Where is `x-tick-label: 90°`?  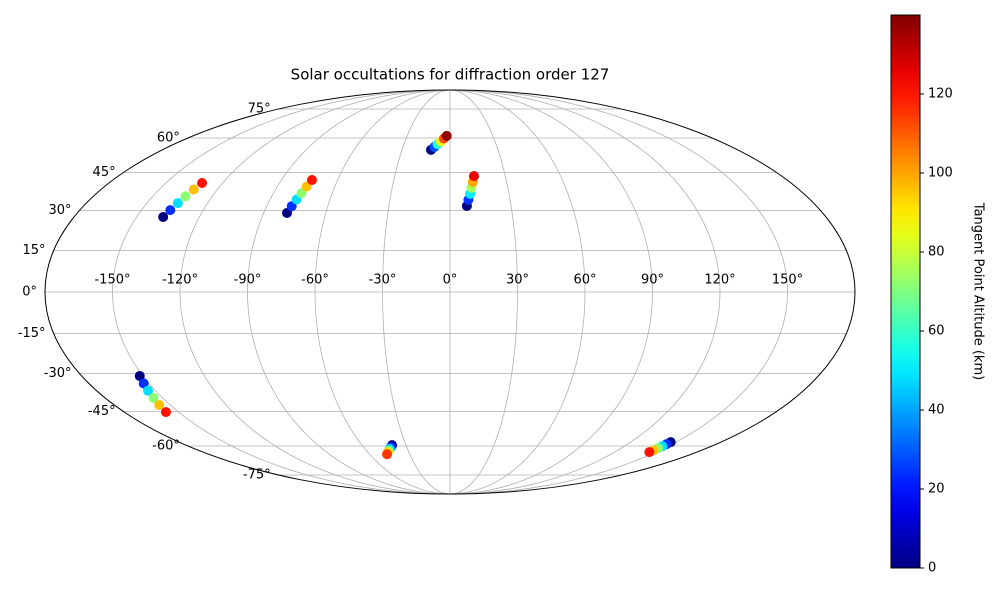 x-tick-label: 90° is located at coordinates (652, 280).